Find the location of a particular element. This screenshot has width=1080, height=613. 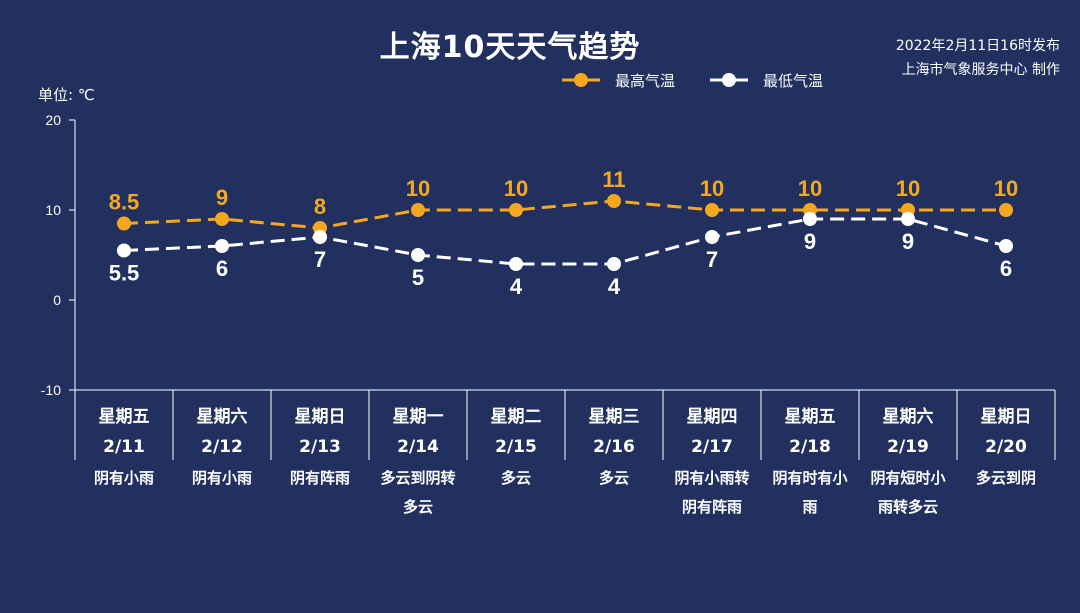

category-date: 2/14 is located at coordinates (418, 447).